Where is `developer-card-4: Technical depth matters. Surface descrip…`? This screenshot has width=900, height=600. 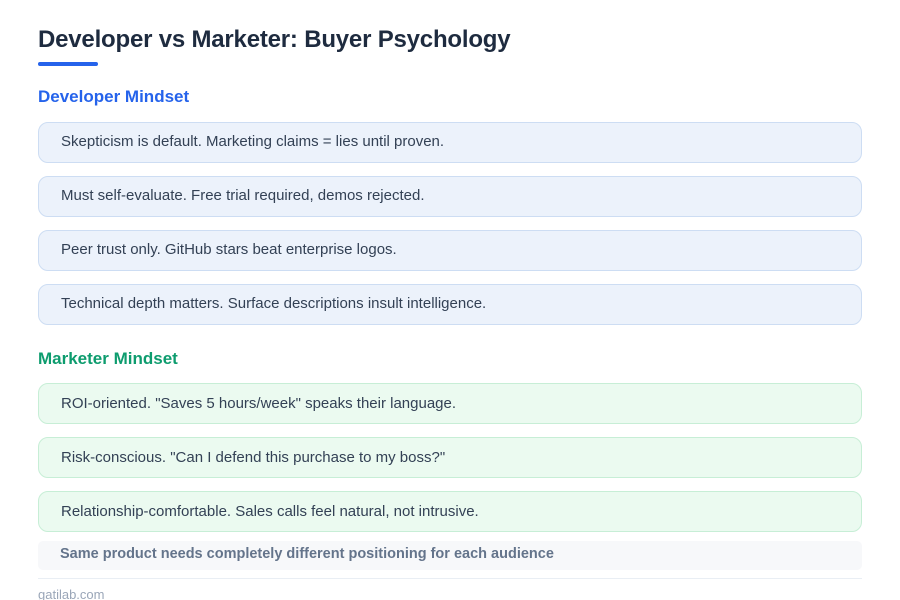 developer-card-4: Technical depth matters. Surface descrip… is located at coordinates (450, 304).